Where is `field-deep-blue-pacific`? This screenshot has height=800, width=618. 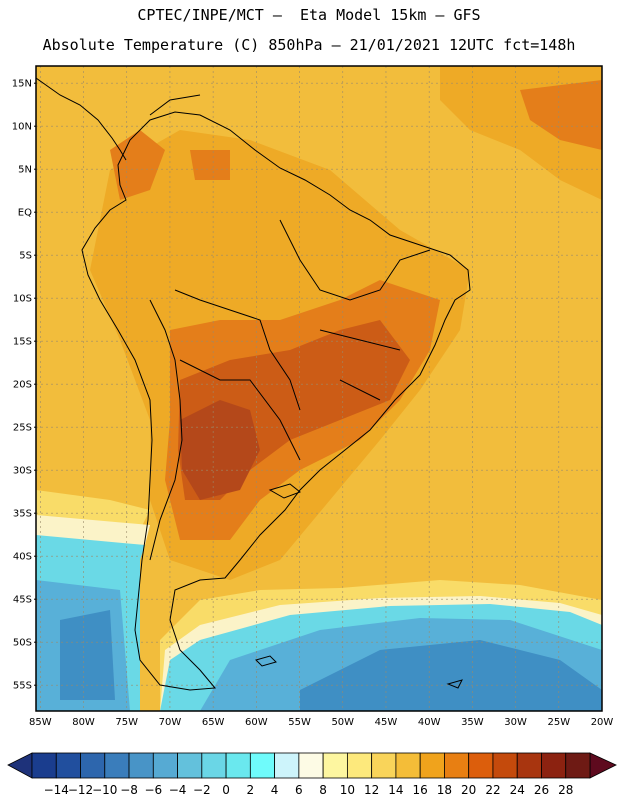 field-deep-blue-pacific is located at coordinates (87, 655).